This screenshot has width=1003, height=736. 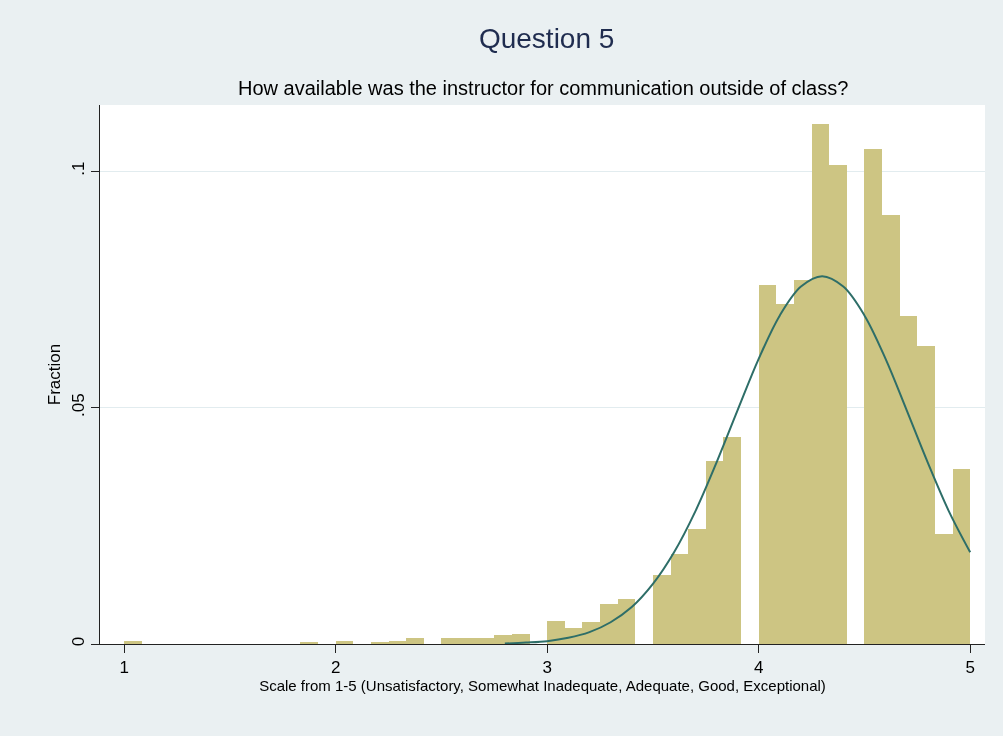 What do you see at coordinates (79, 641) in the screenshot?
I see `y-tick-label: 0` at bounding box center [79, 641].